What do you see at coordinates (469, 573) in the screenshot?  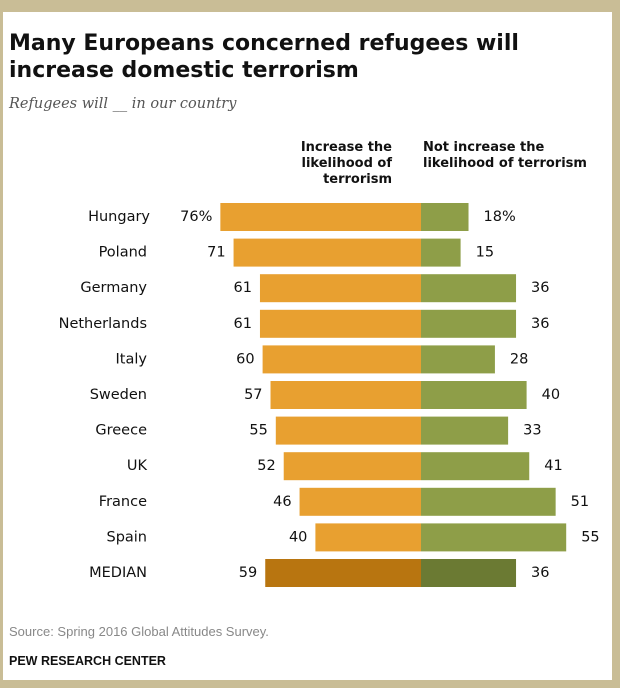 I see `bar-not-increase-median` at bounding box center [469, 573].